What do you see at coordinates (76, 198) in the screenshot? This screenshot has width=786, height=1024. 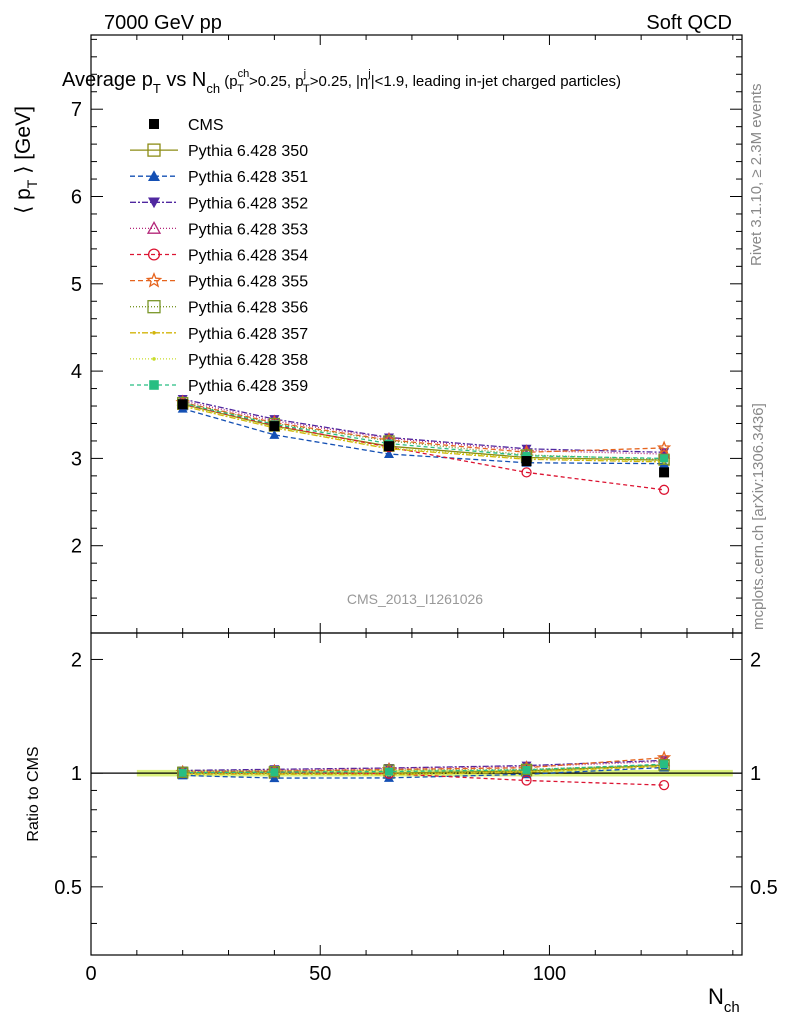 I see `y-tick-label: 6` at bounding box center [76, 198].